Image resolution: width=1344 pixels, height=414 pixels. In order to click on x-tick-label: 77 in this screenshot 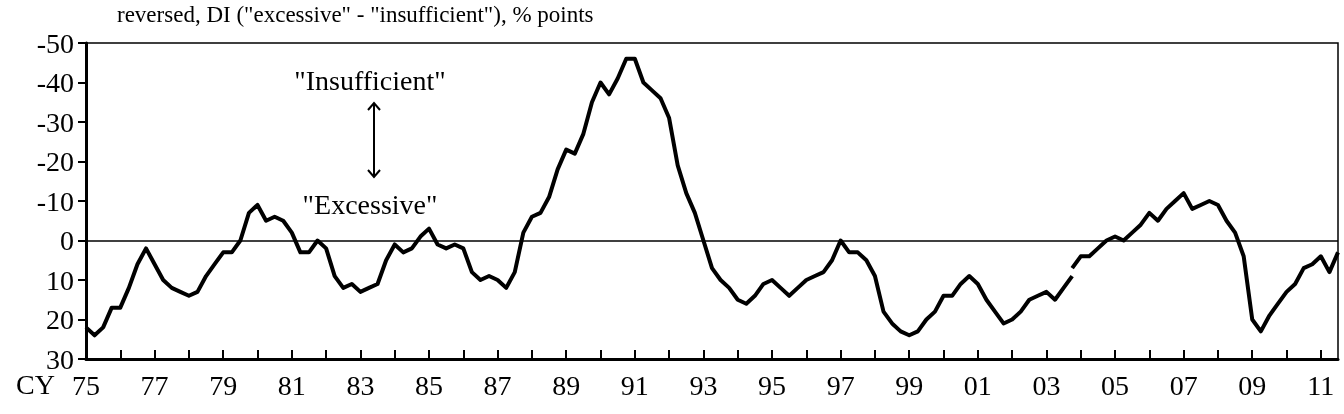, I will do `click(154, 385)`.